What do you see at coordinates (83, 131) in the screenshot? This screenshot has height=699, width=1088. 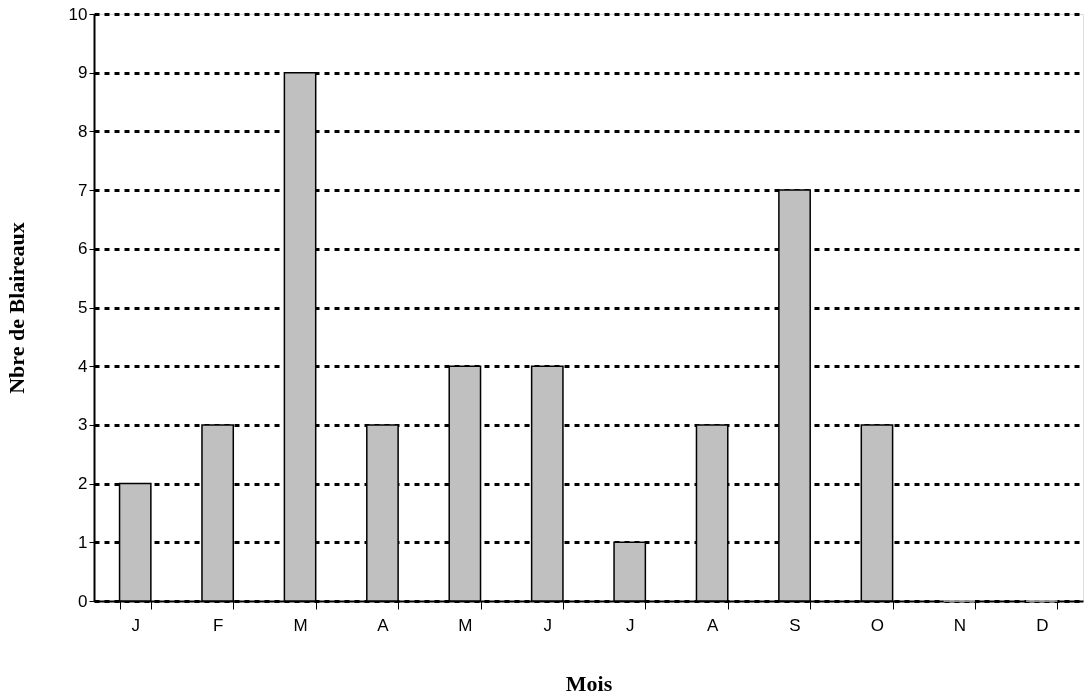 I see `y-tick-label: 8` at bounding box center [83, 131].